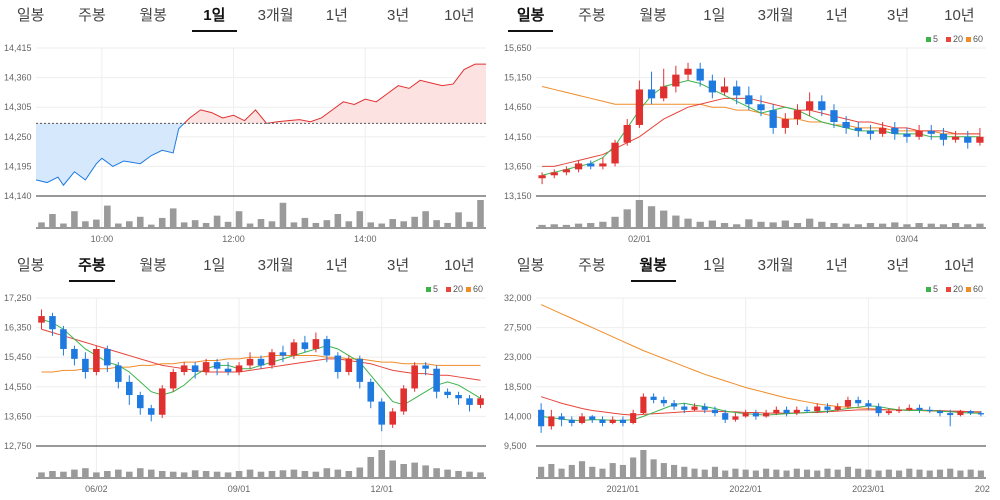 The height and width of the screenshot is (500, 1000). I want to click on price-line-down, so click(152, 155).